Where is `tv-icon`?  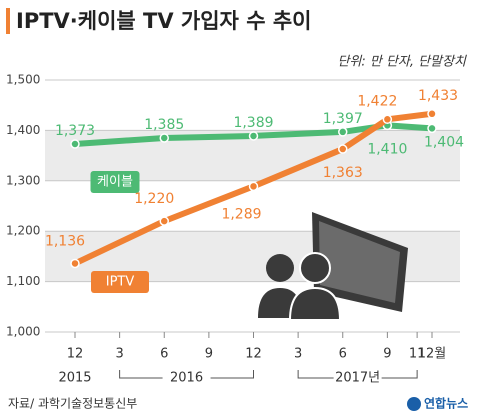
tv-icon is located at coordinates (333, 266).